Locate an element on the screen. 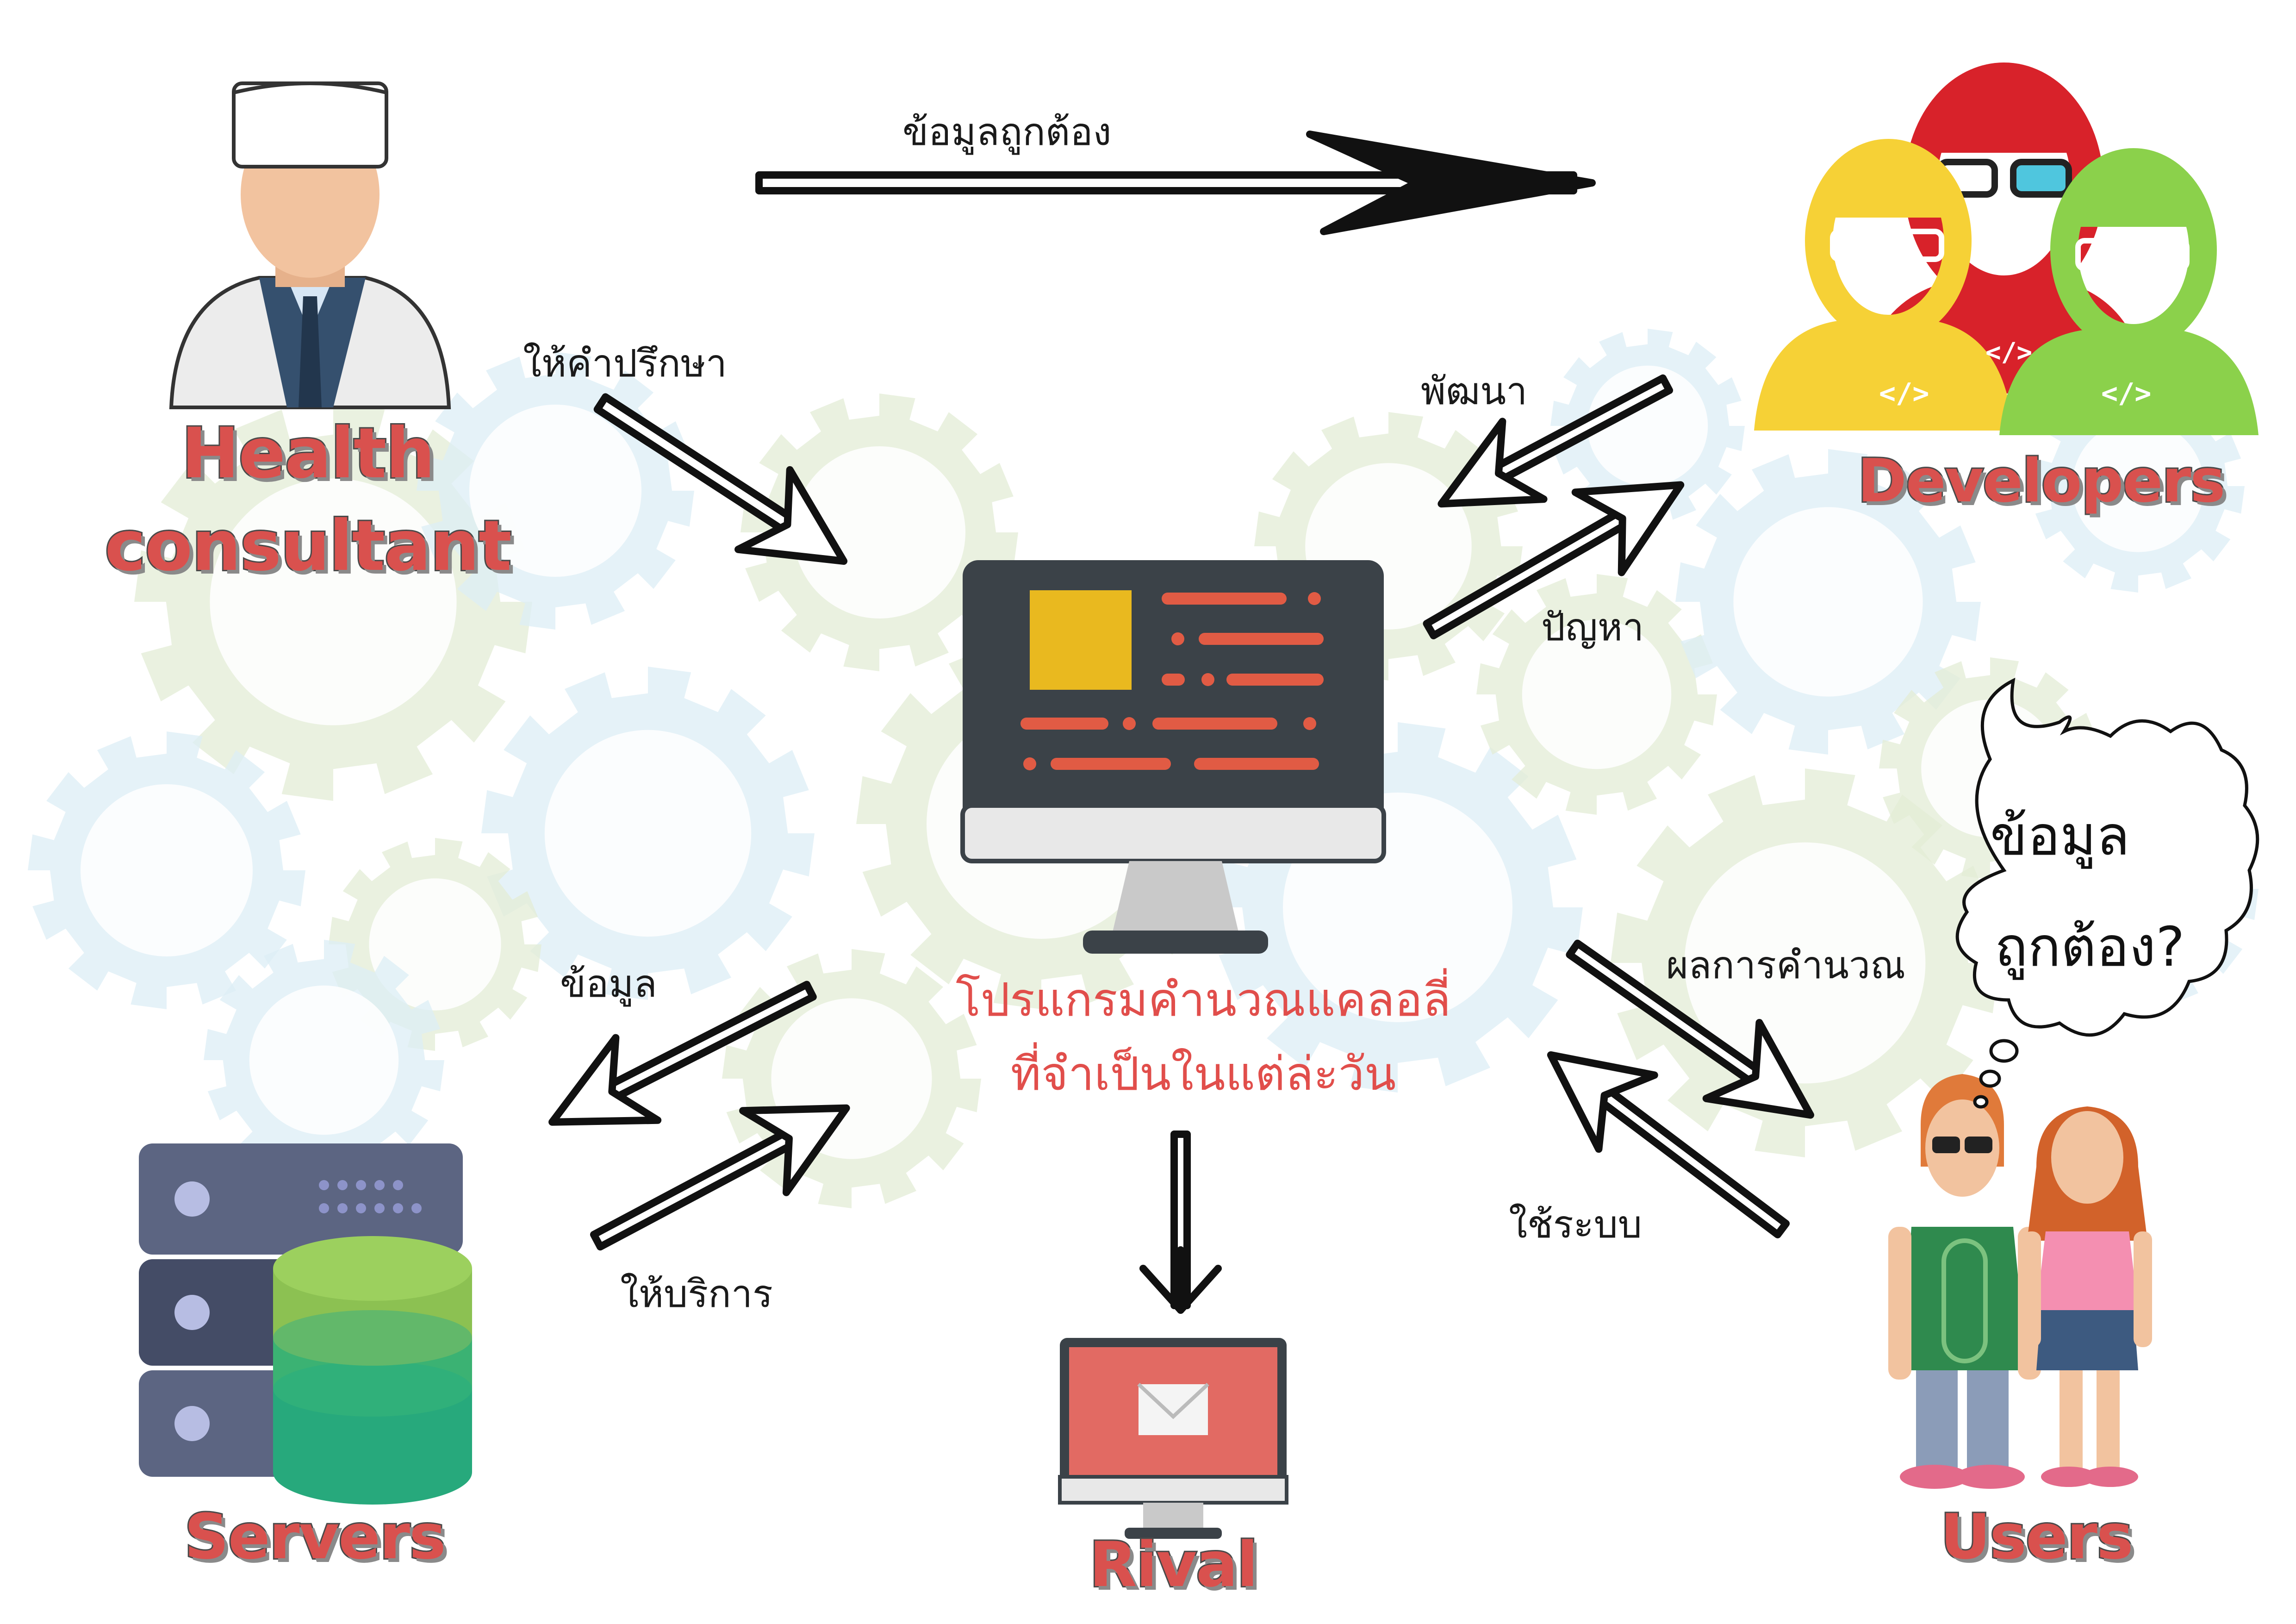 The height and width of the screenshot is (1624, 2296). arrow-developers-to-program is located at coordinates (1555, 441).